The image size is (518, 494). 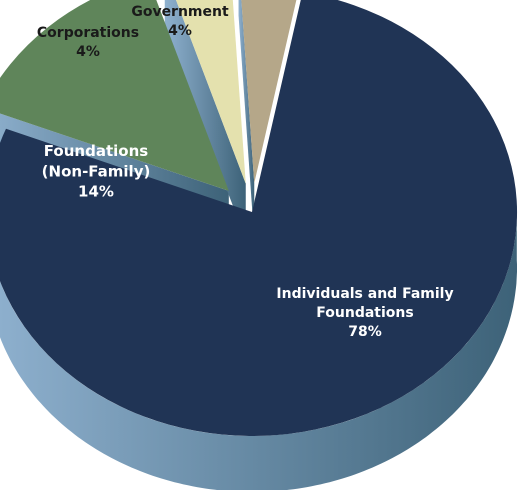 I want to click on slice-name-label: Corporations, so click(x=88, y=33).